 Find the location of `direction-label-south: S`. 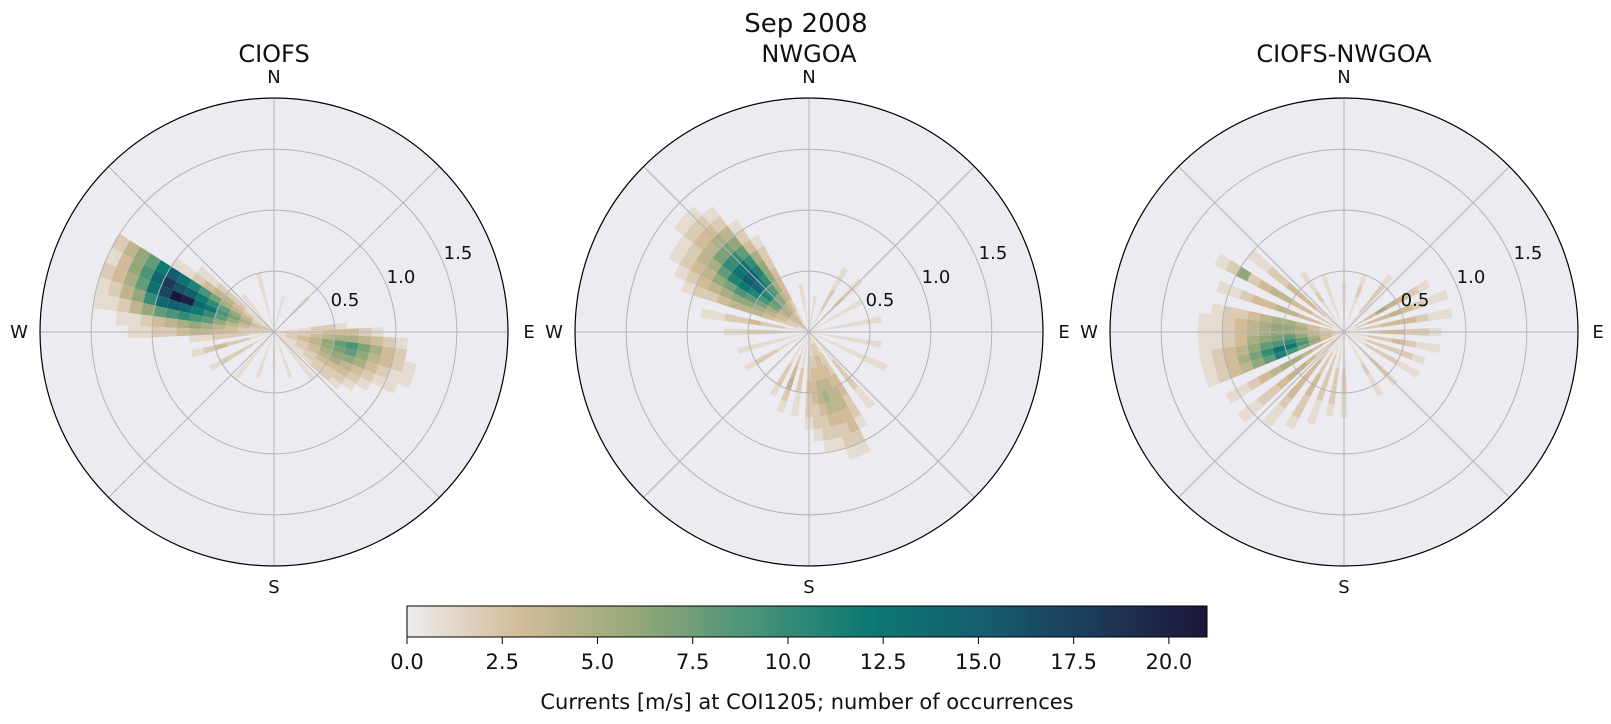

direction-label-south: S is located at coordinates (1343, 587).